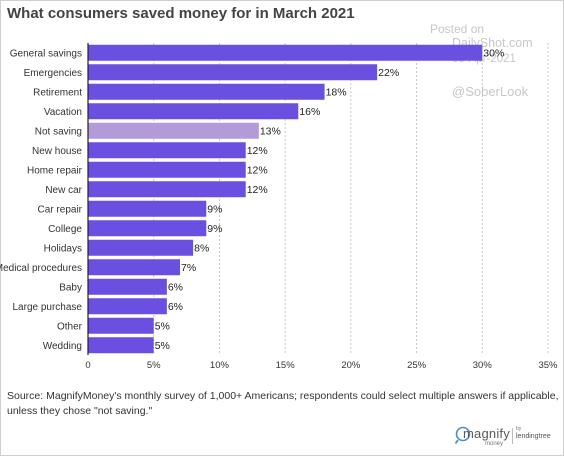 This screenshot has width=564, height=456. What do you see at coordinates (41, 268) in the screenshot?
I see `category-label: Medical procedures` at bounding box center [41, 268].